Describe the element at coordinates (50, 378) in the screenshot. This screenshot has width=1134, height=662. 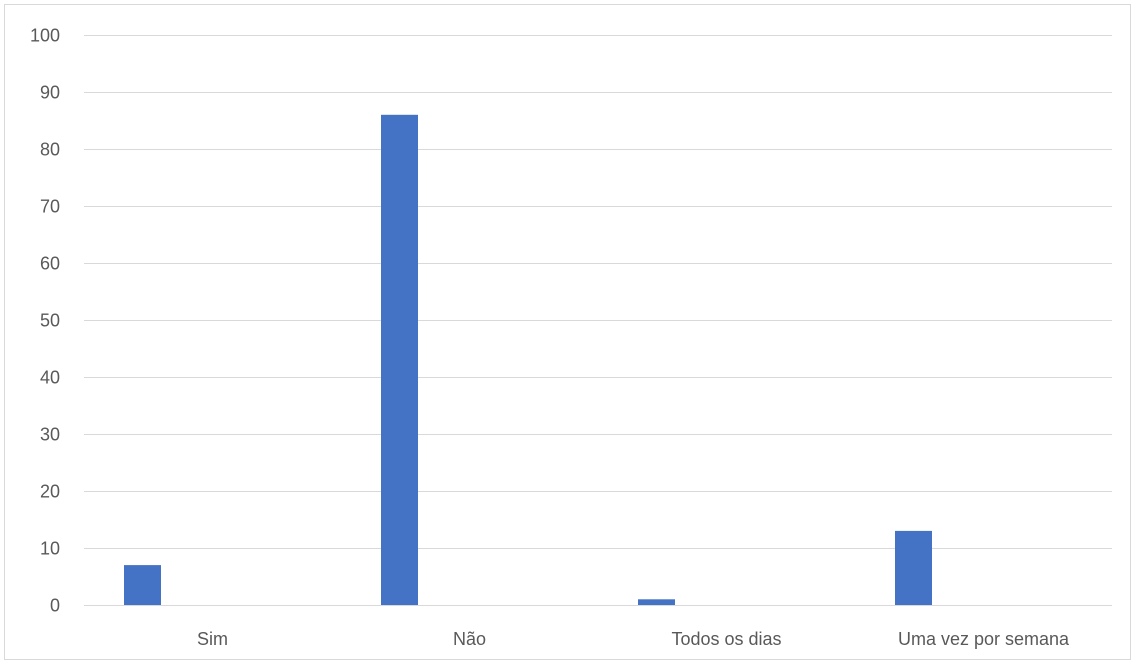
I see `y-tick-label: 40` at that location.